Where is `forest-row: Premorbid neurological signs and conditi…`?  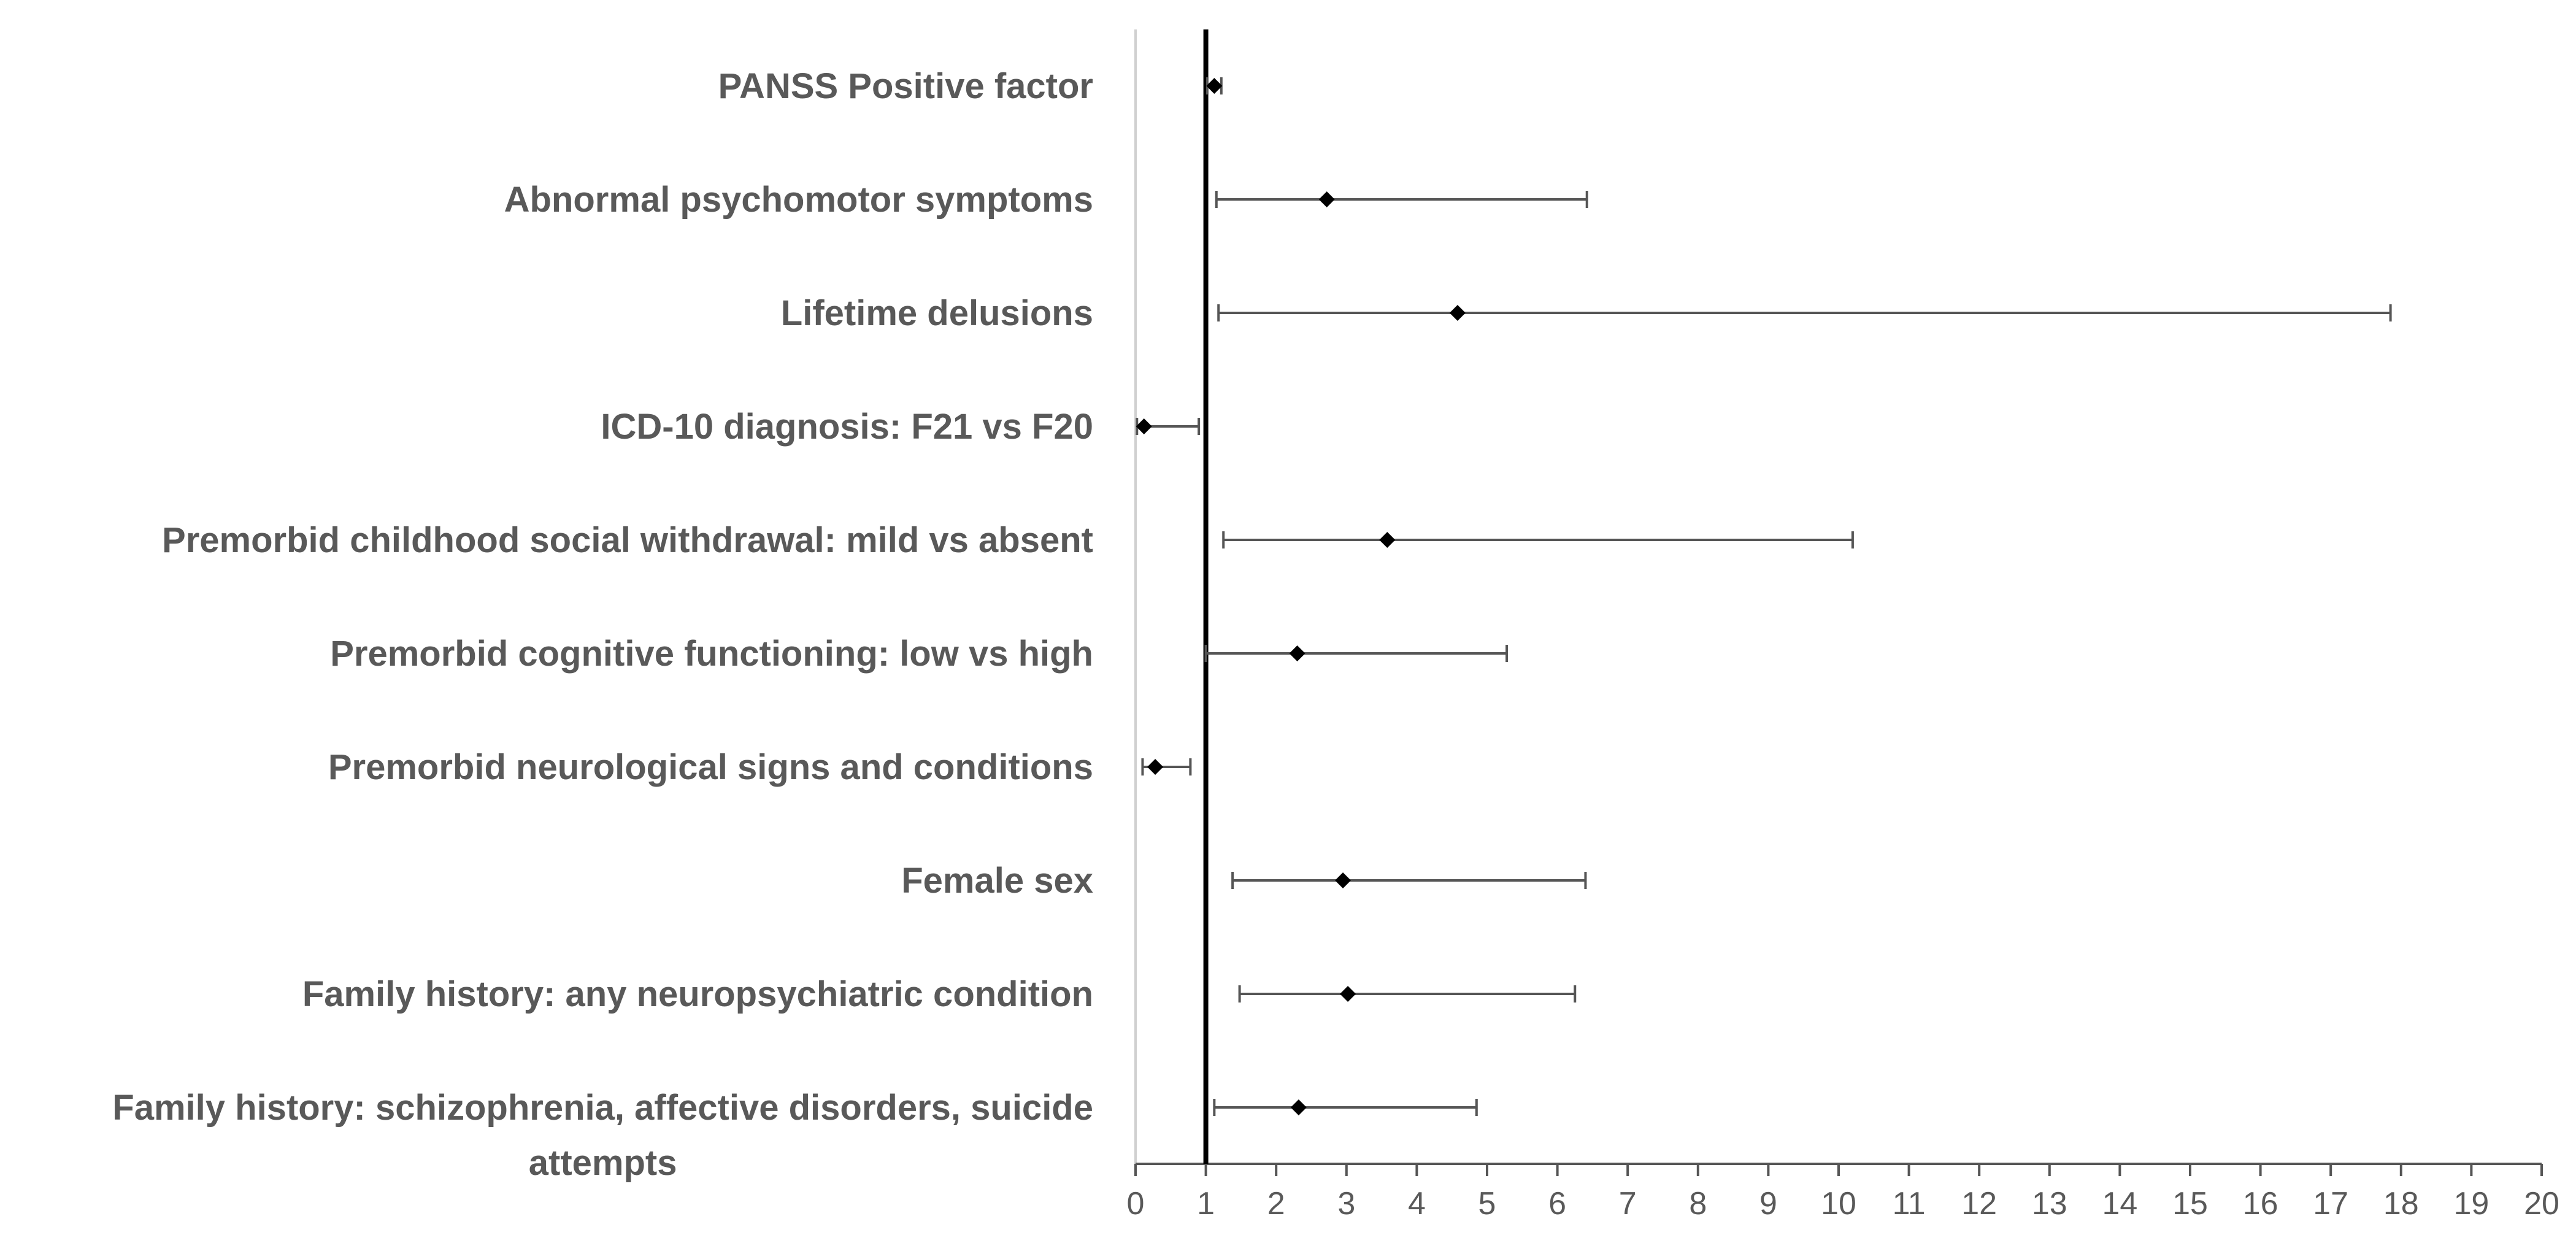
forest-row: Premorbid neurological signs and conditi… is located at coordinates (760, 767).